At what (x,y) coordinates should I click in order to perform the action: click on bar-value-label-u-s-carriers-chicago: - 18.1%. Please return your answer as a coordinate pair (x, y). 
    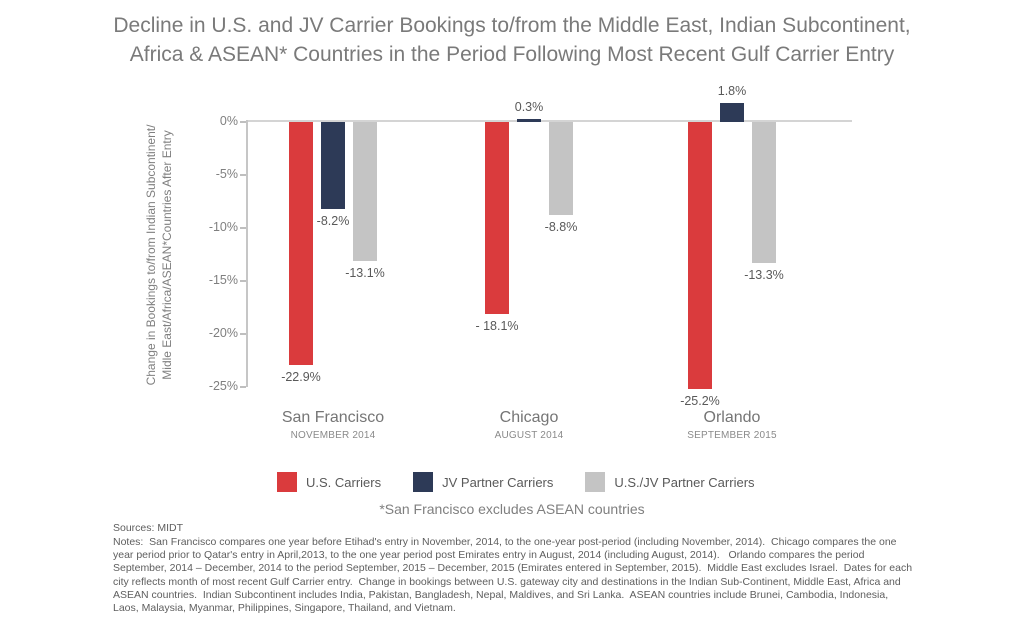
    Looking at the image, I should click on (497, 325).